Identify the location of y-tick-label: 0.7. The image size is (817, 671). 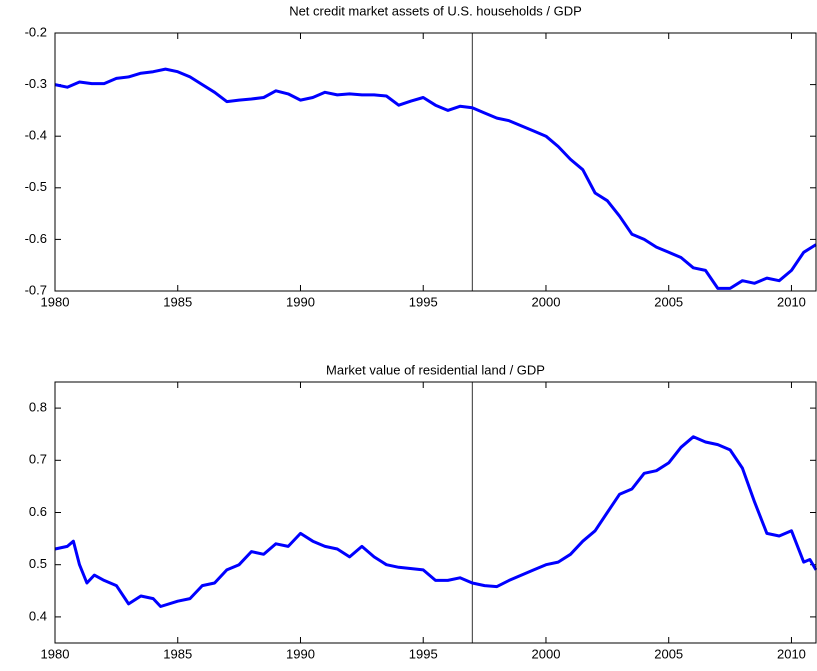
(38, 459).